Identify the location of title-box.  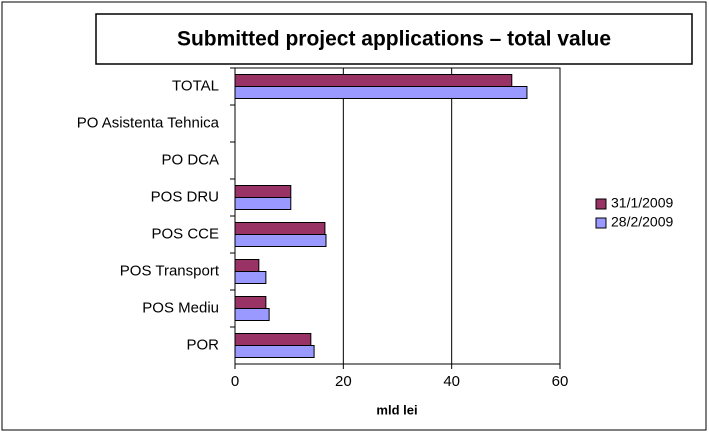
(394, 39).